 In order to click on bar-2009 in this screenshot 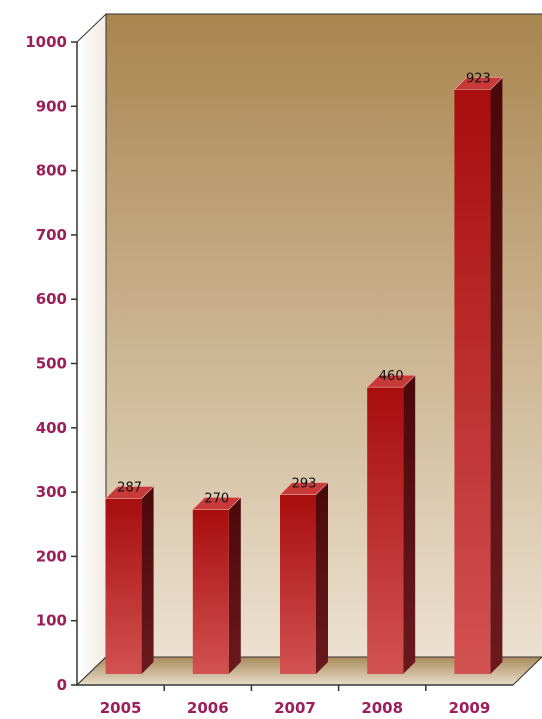, I will do `click(478, 376)`.